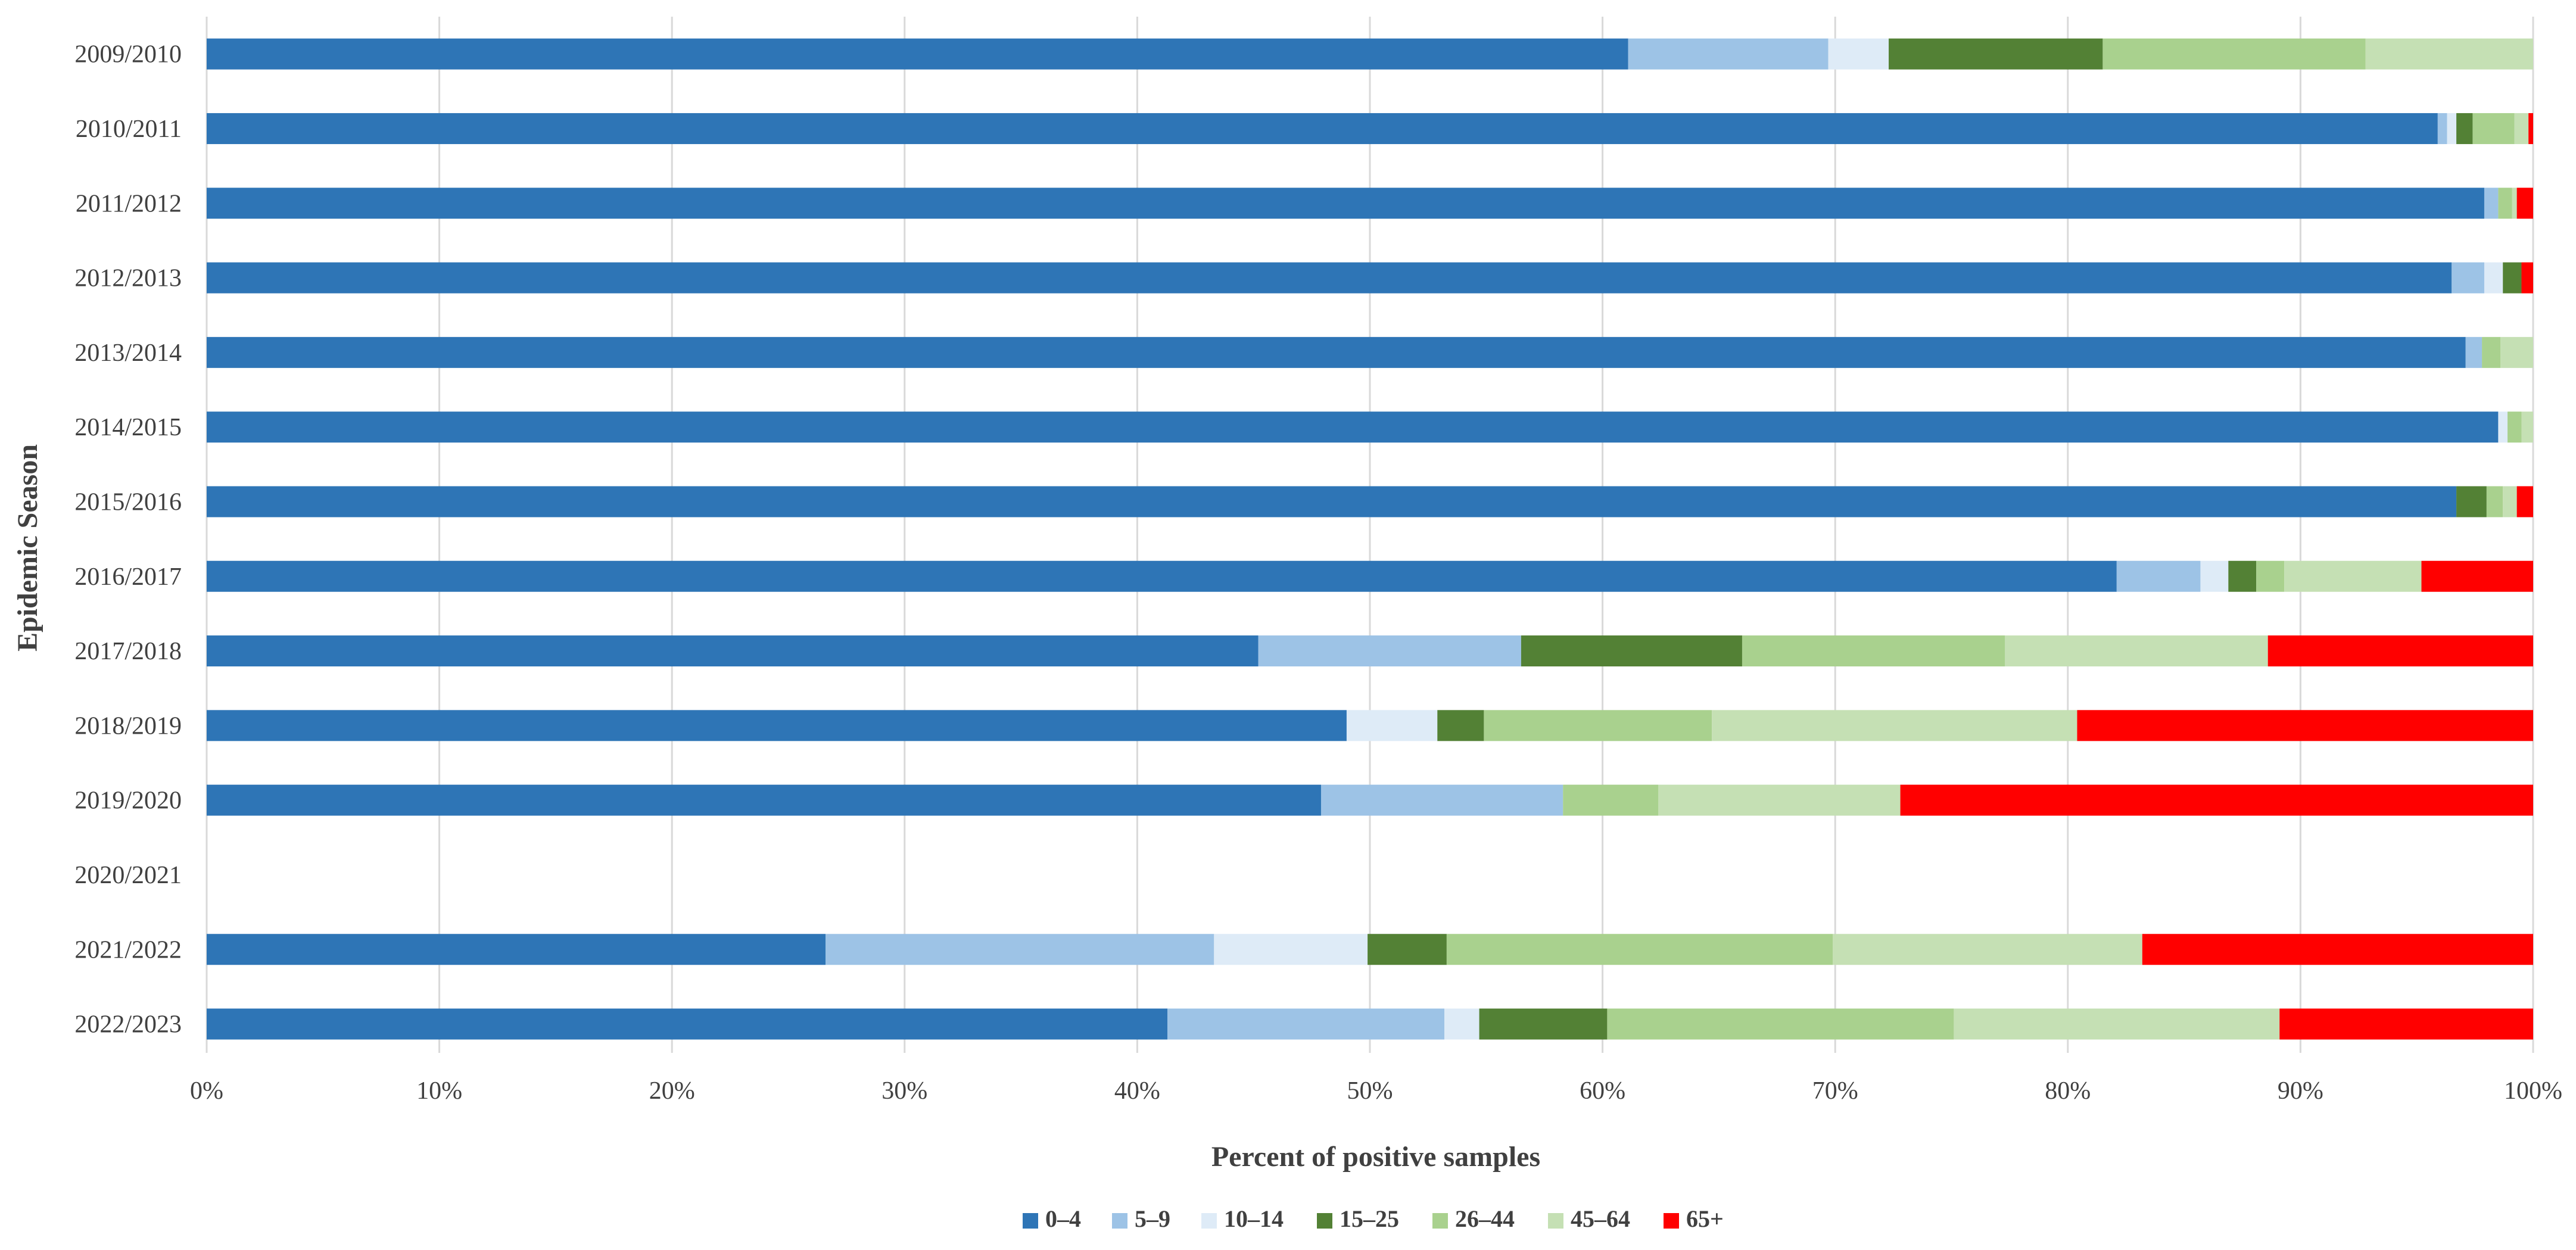  Describe the element at coordinates (1485, 1218) in the screenshot. I see `legend-label: 26–44` at that location.